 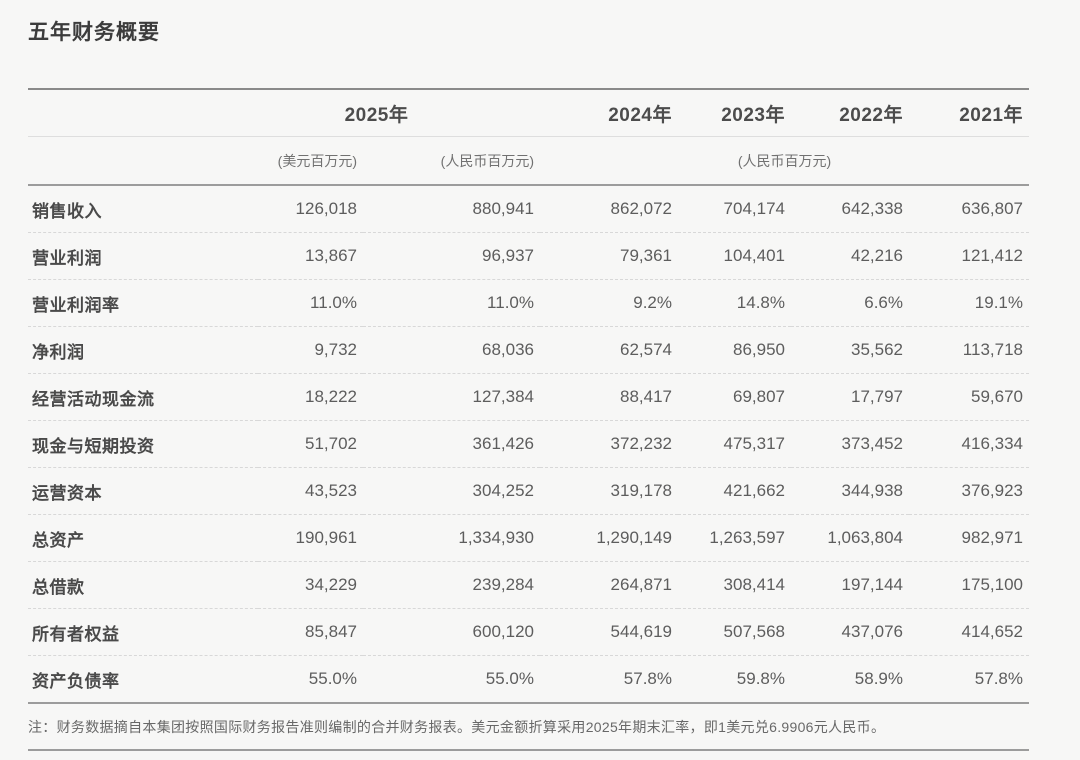 I want to click on cell-value: 862,072, so click(x=641, y=208).